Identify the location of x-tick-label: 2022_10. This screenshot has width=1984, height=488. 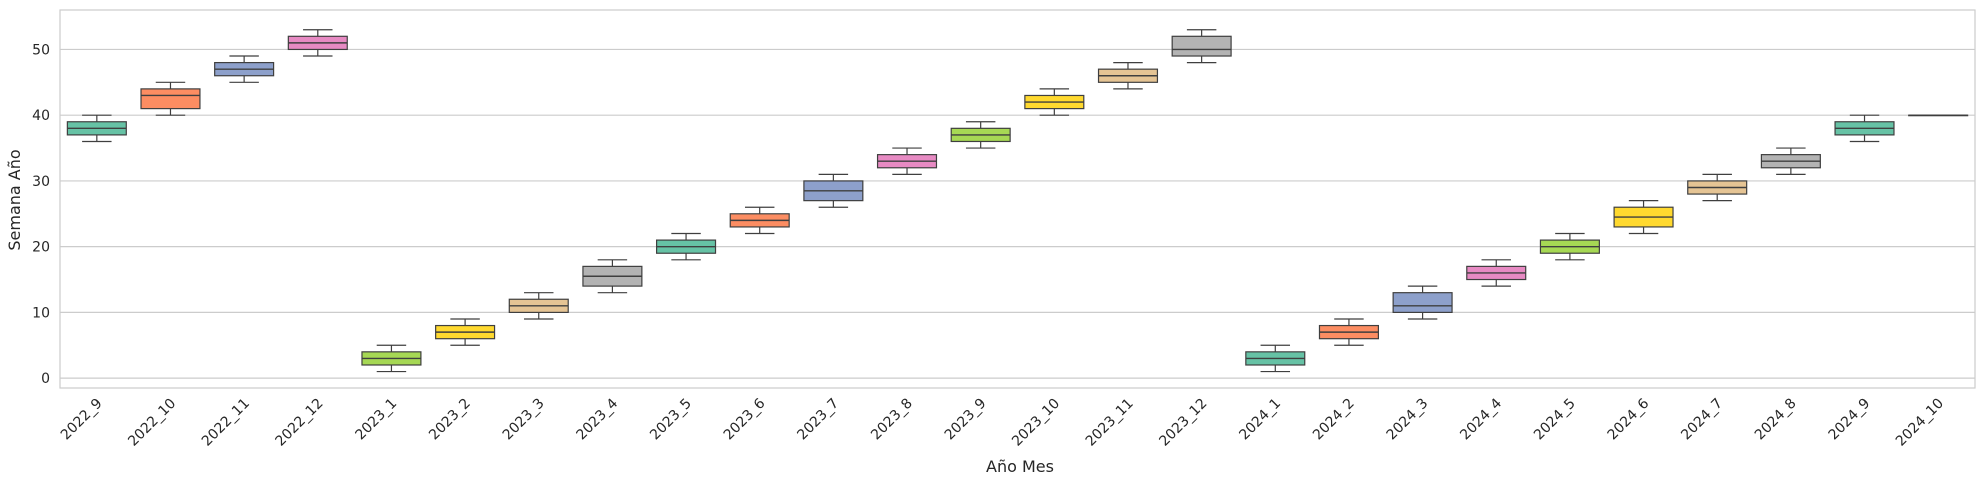
(152, 423).